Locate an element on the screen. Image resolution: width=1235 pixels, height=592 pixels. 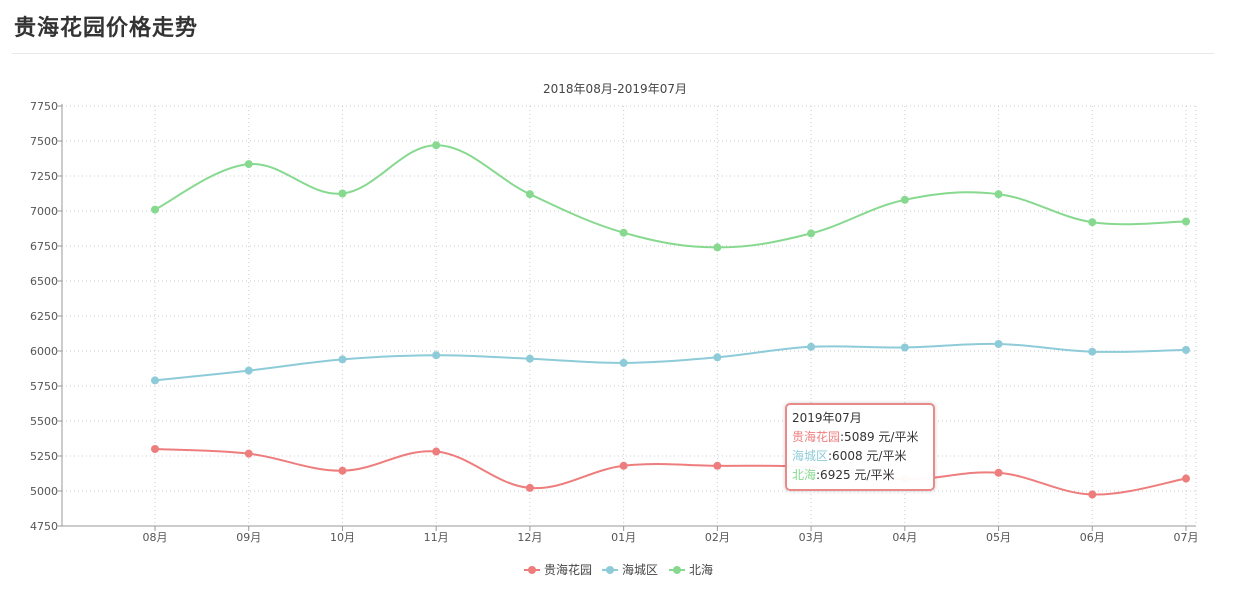
x-tick-label: 08月 is located at coordinates (155, 537).